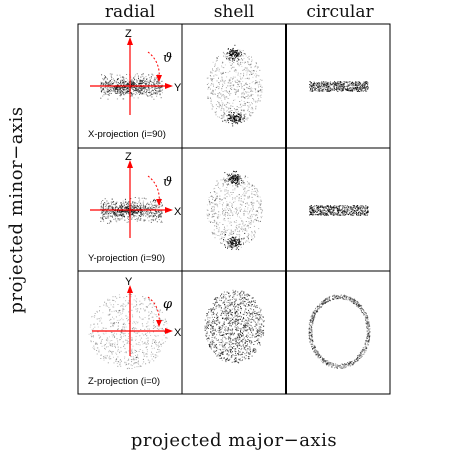 The height and width of the screenshot is (458, 458). I want to click on column-title-shell: shell, so click(234, 12).